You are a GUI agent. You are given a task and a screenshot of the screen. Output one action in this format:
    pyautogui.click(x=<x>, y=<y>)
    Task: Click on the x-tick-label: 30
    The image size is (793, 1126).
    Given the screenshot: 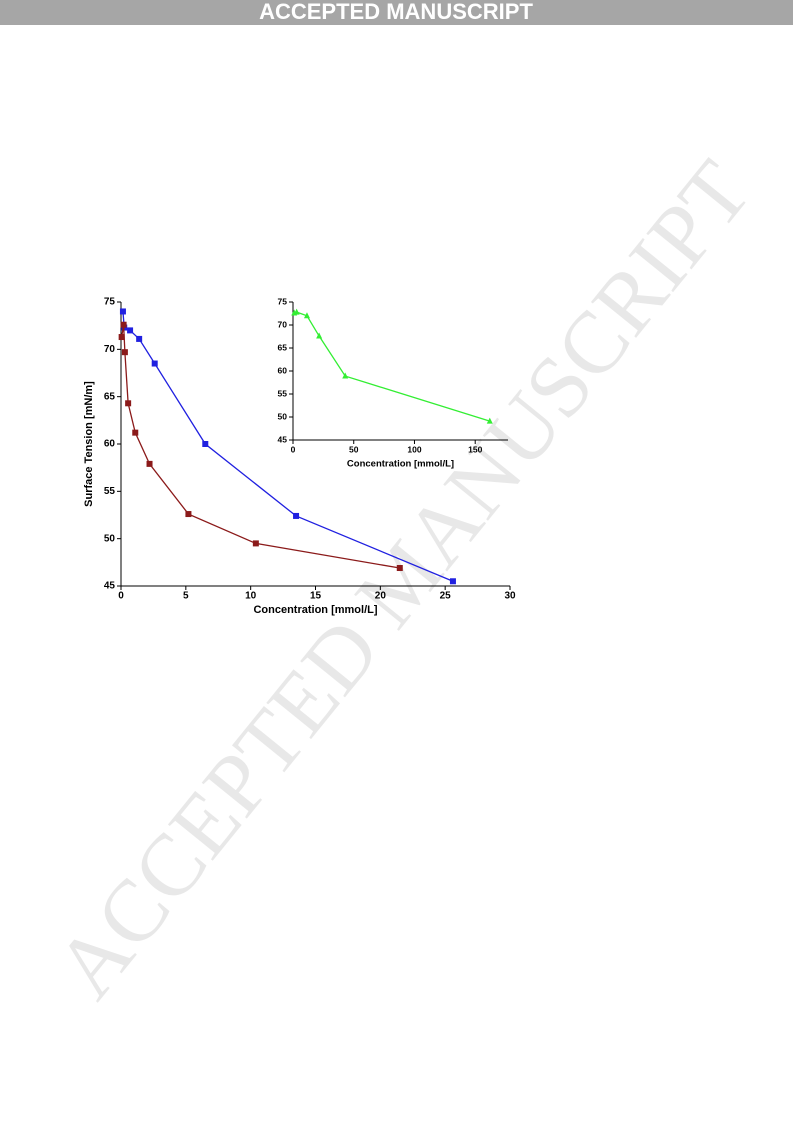 What is the action you would take?
    pyautogui.click(x=510, y=596)
    